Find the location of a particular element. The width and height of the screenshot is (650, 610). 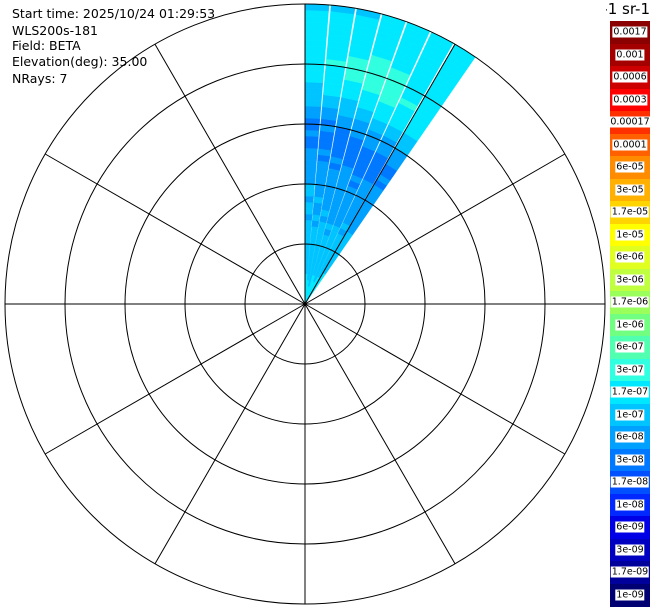

ray-sectors is located at coordinates (390, 154).